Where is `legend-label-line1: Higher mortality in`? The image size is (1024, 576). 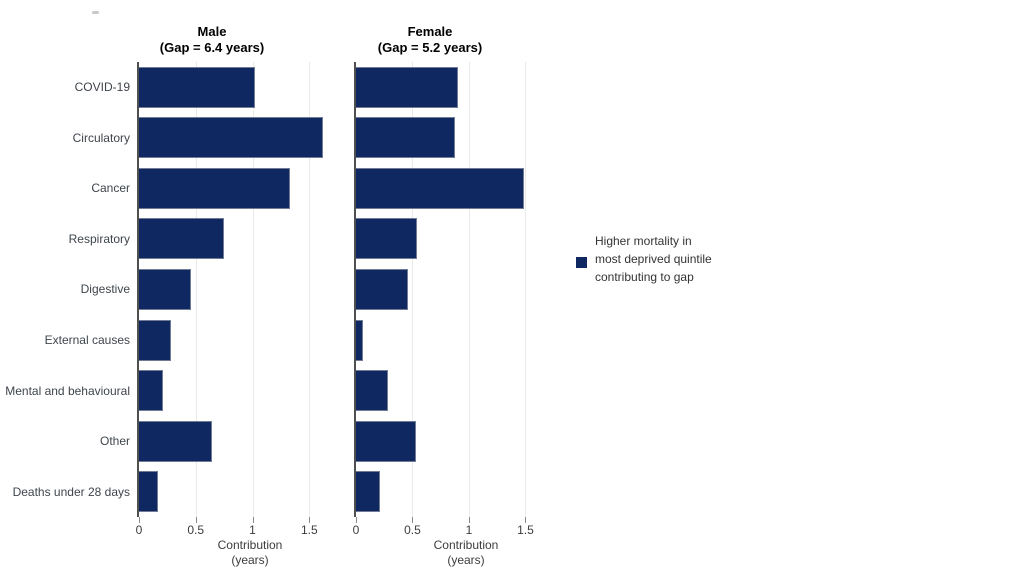 legend-label-line1: Higher mortality in is located at coordinates (643, 241).